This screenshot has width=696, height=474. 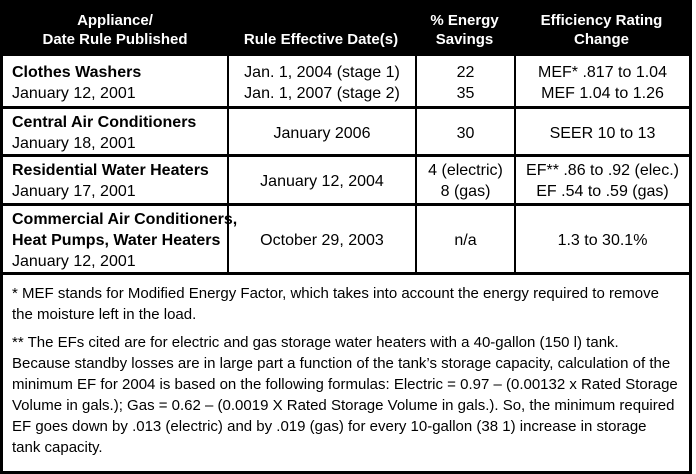 I want to click on appliance-name: Clothes Washers, so click(x=77, y=72).